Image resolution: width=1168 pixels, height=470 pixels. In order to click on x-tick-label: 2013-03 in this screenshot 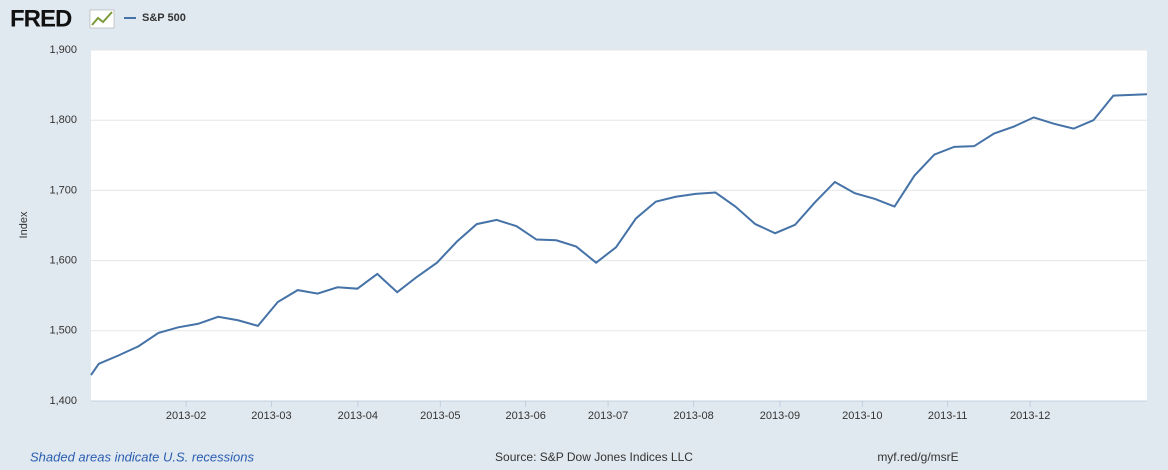, I will do `click(271, 416)`.